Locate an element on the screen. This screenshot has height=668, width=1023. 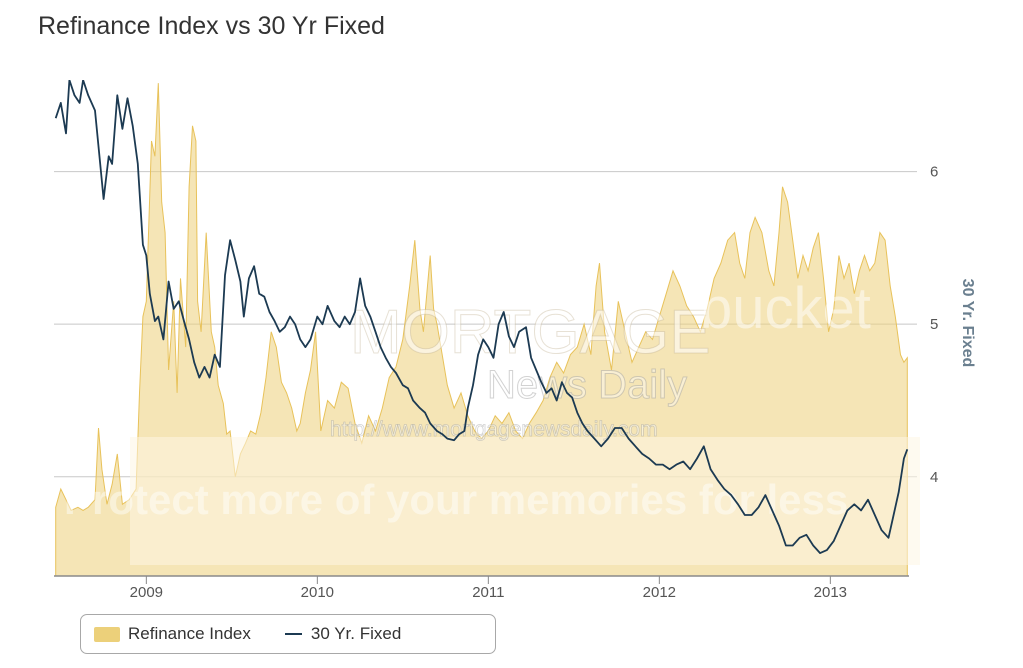
x-tick-label-2013: 2013 is located at coordinates (830, 592).